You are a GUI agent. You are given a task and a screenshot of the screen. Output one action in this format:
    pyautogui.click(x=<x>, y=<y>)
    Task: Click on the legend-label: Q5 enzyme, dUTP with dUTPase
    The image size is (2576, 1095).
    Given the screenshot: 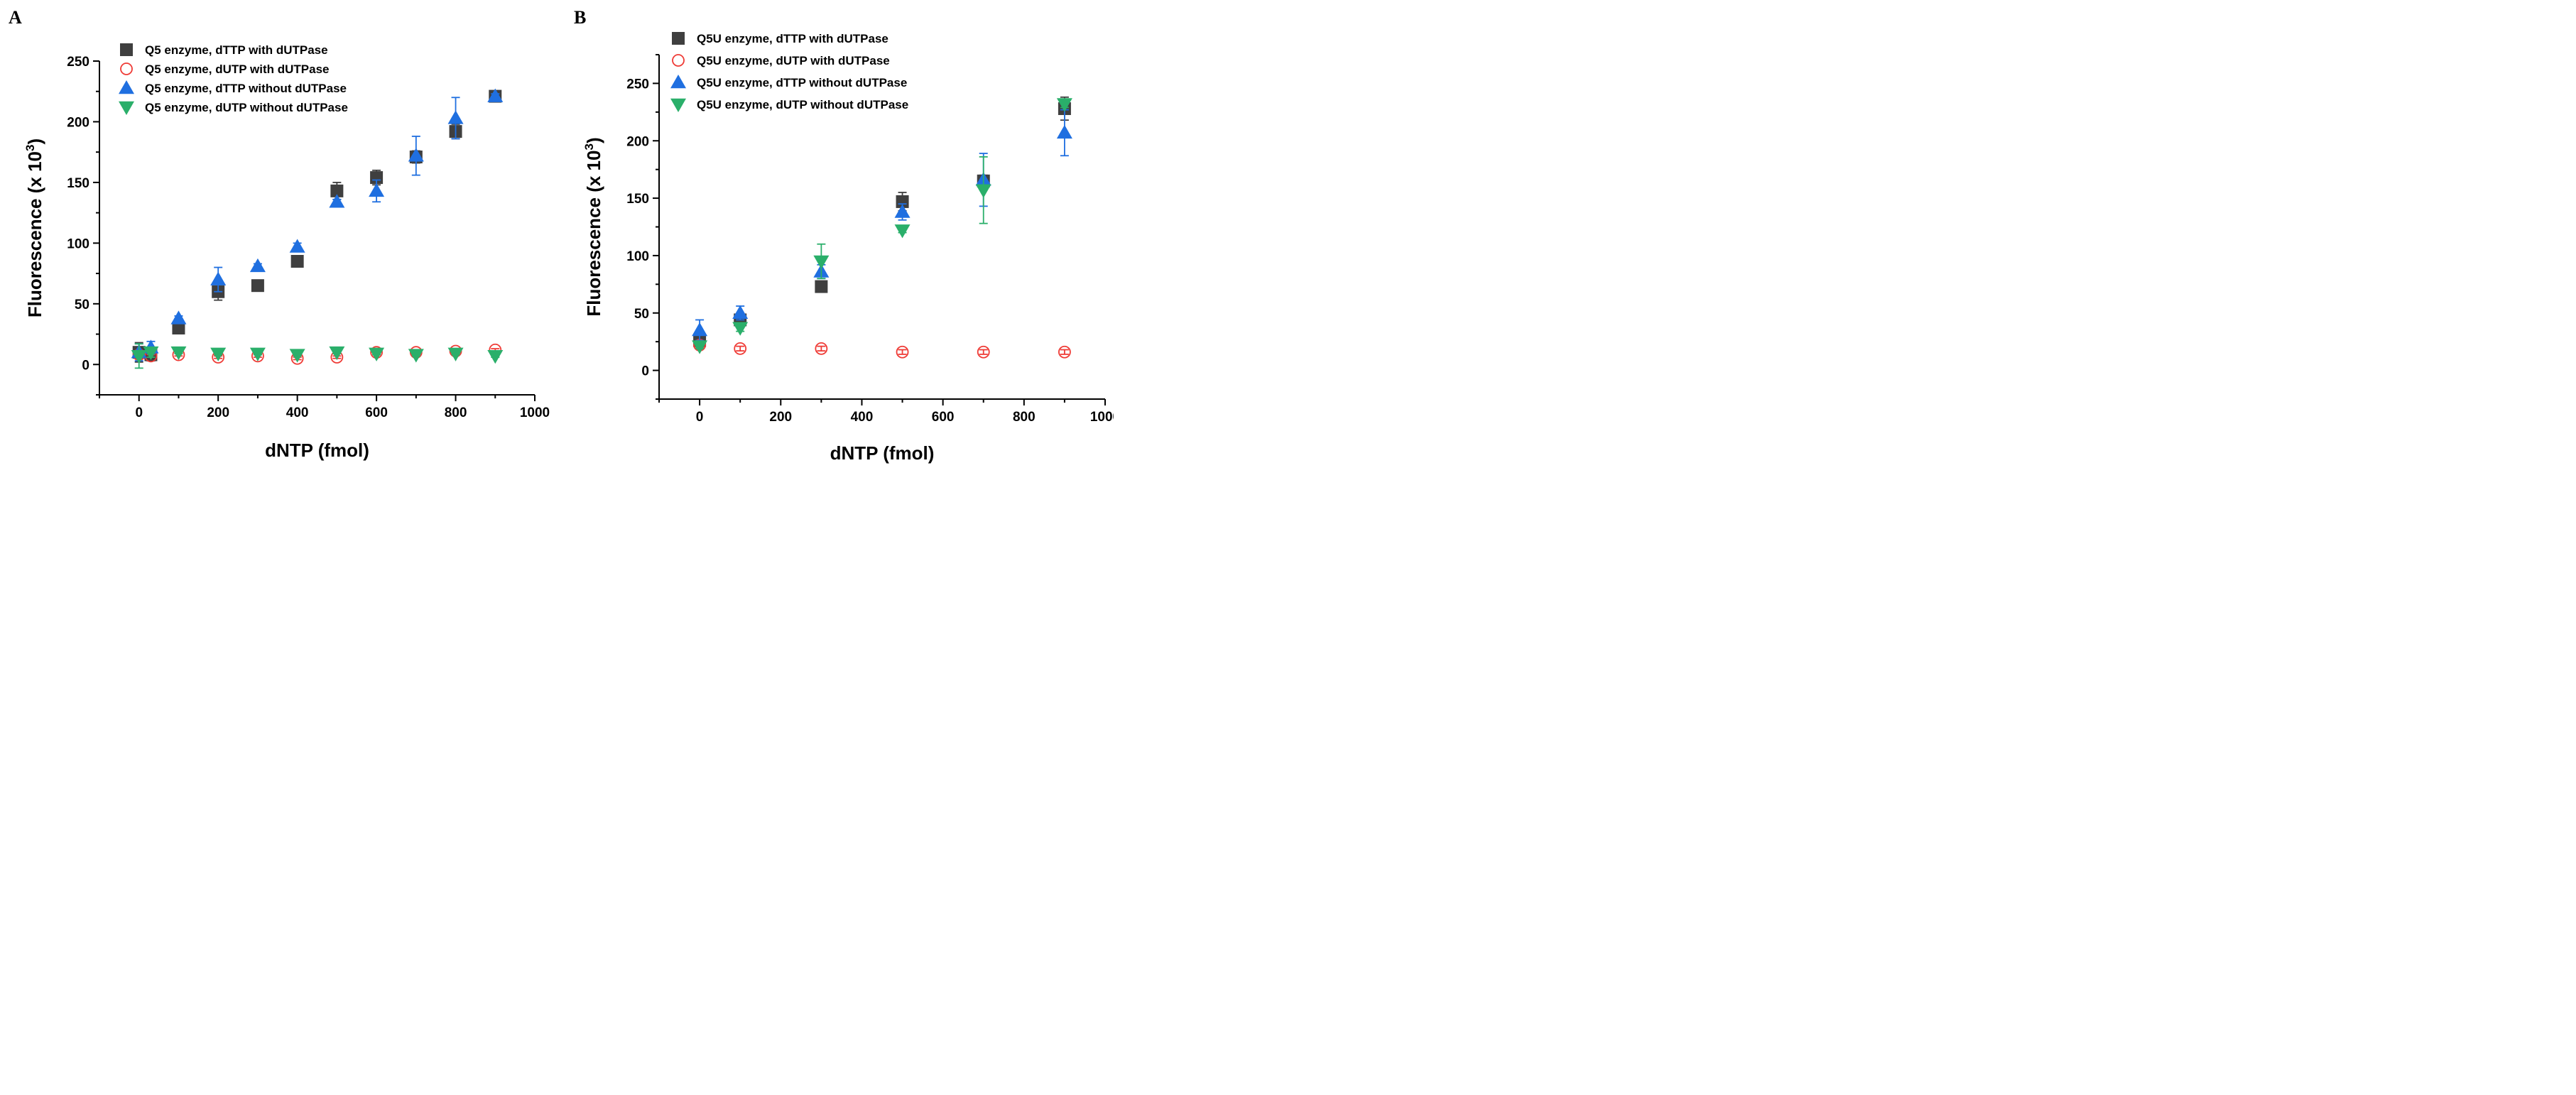 What is the action you would take?
    pyautogui.click(x=237, y=69)
    